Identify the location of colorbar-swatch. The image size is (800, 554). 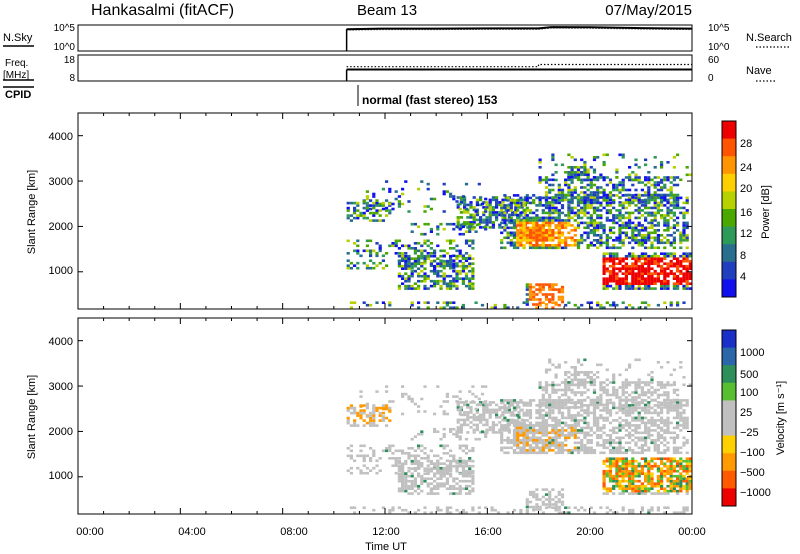
(729, 409).